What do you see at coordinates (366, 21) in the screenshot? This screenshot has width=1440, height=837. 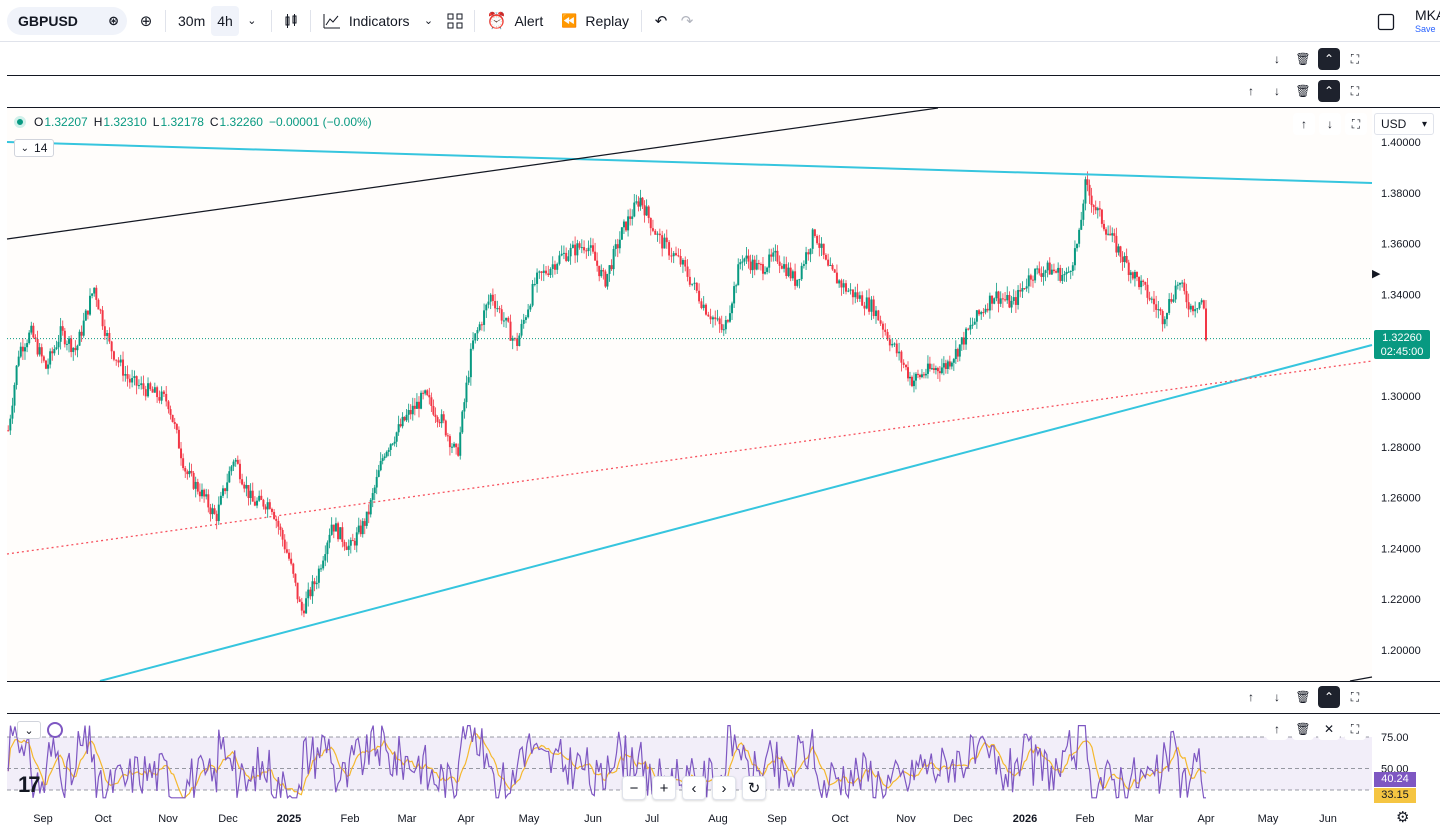 I see `indicators-button: Indicators` at bounding box center [366, 21].